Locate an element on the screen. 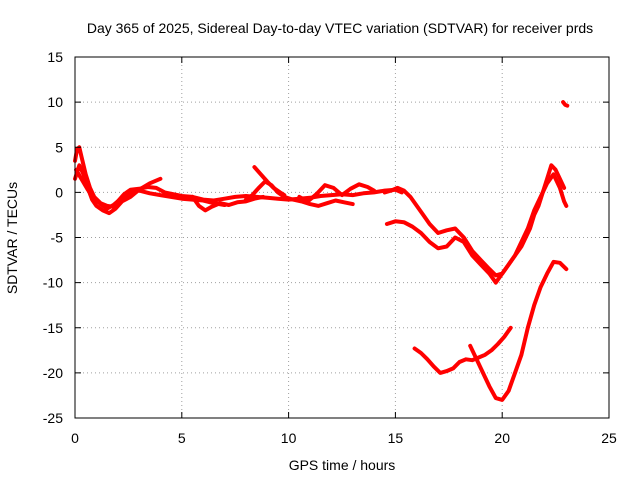  x-tick-label: 15 is located at coordinates (396, 438).